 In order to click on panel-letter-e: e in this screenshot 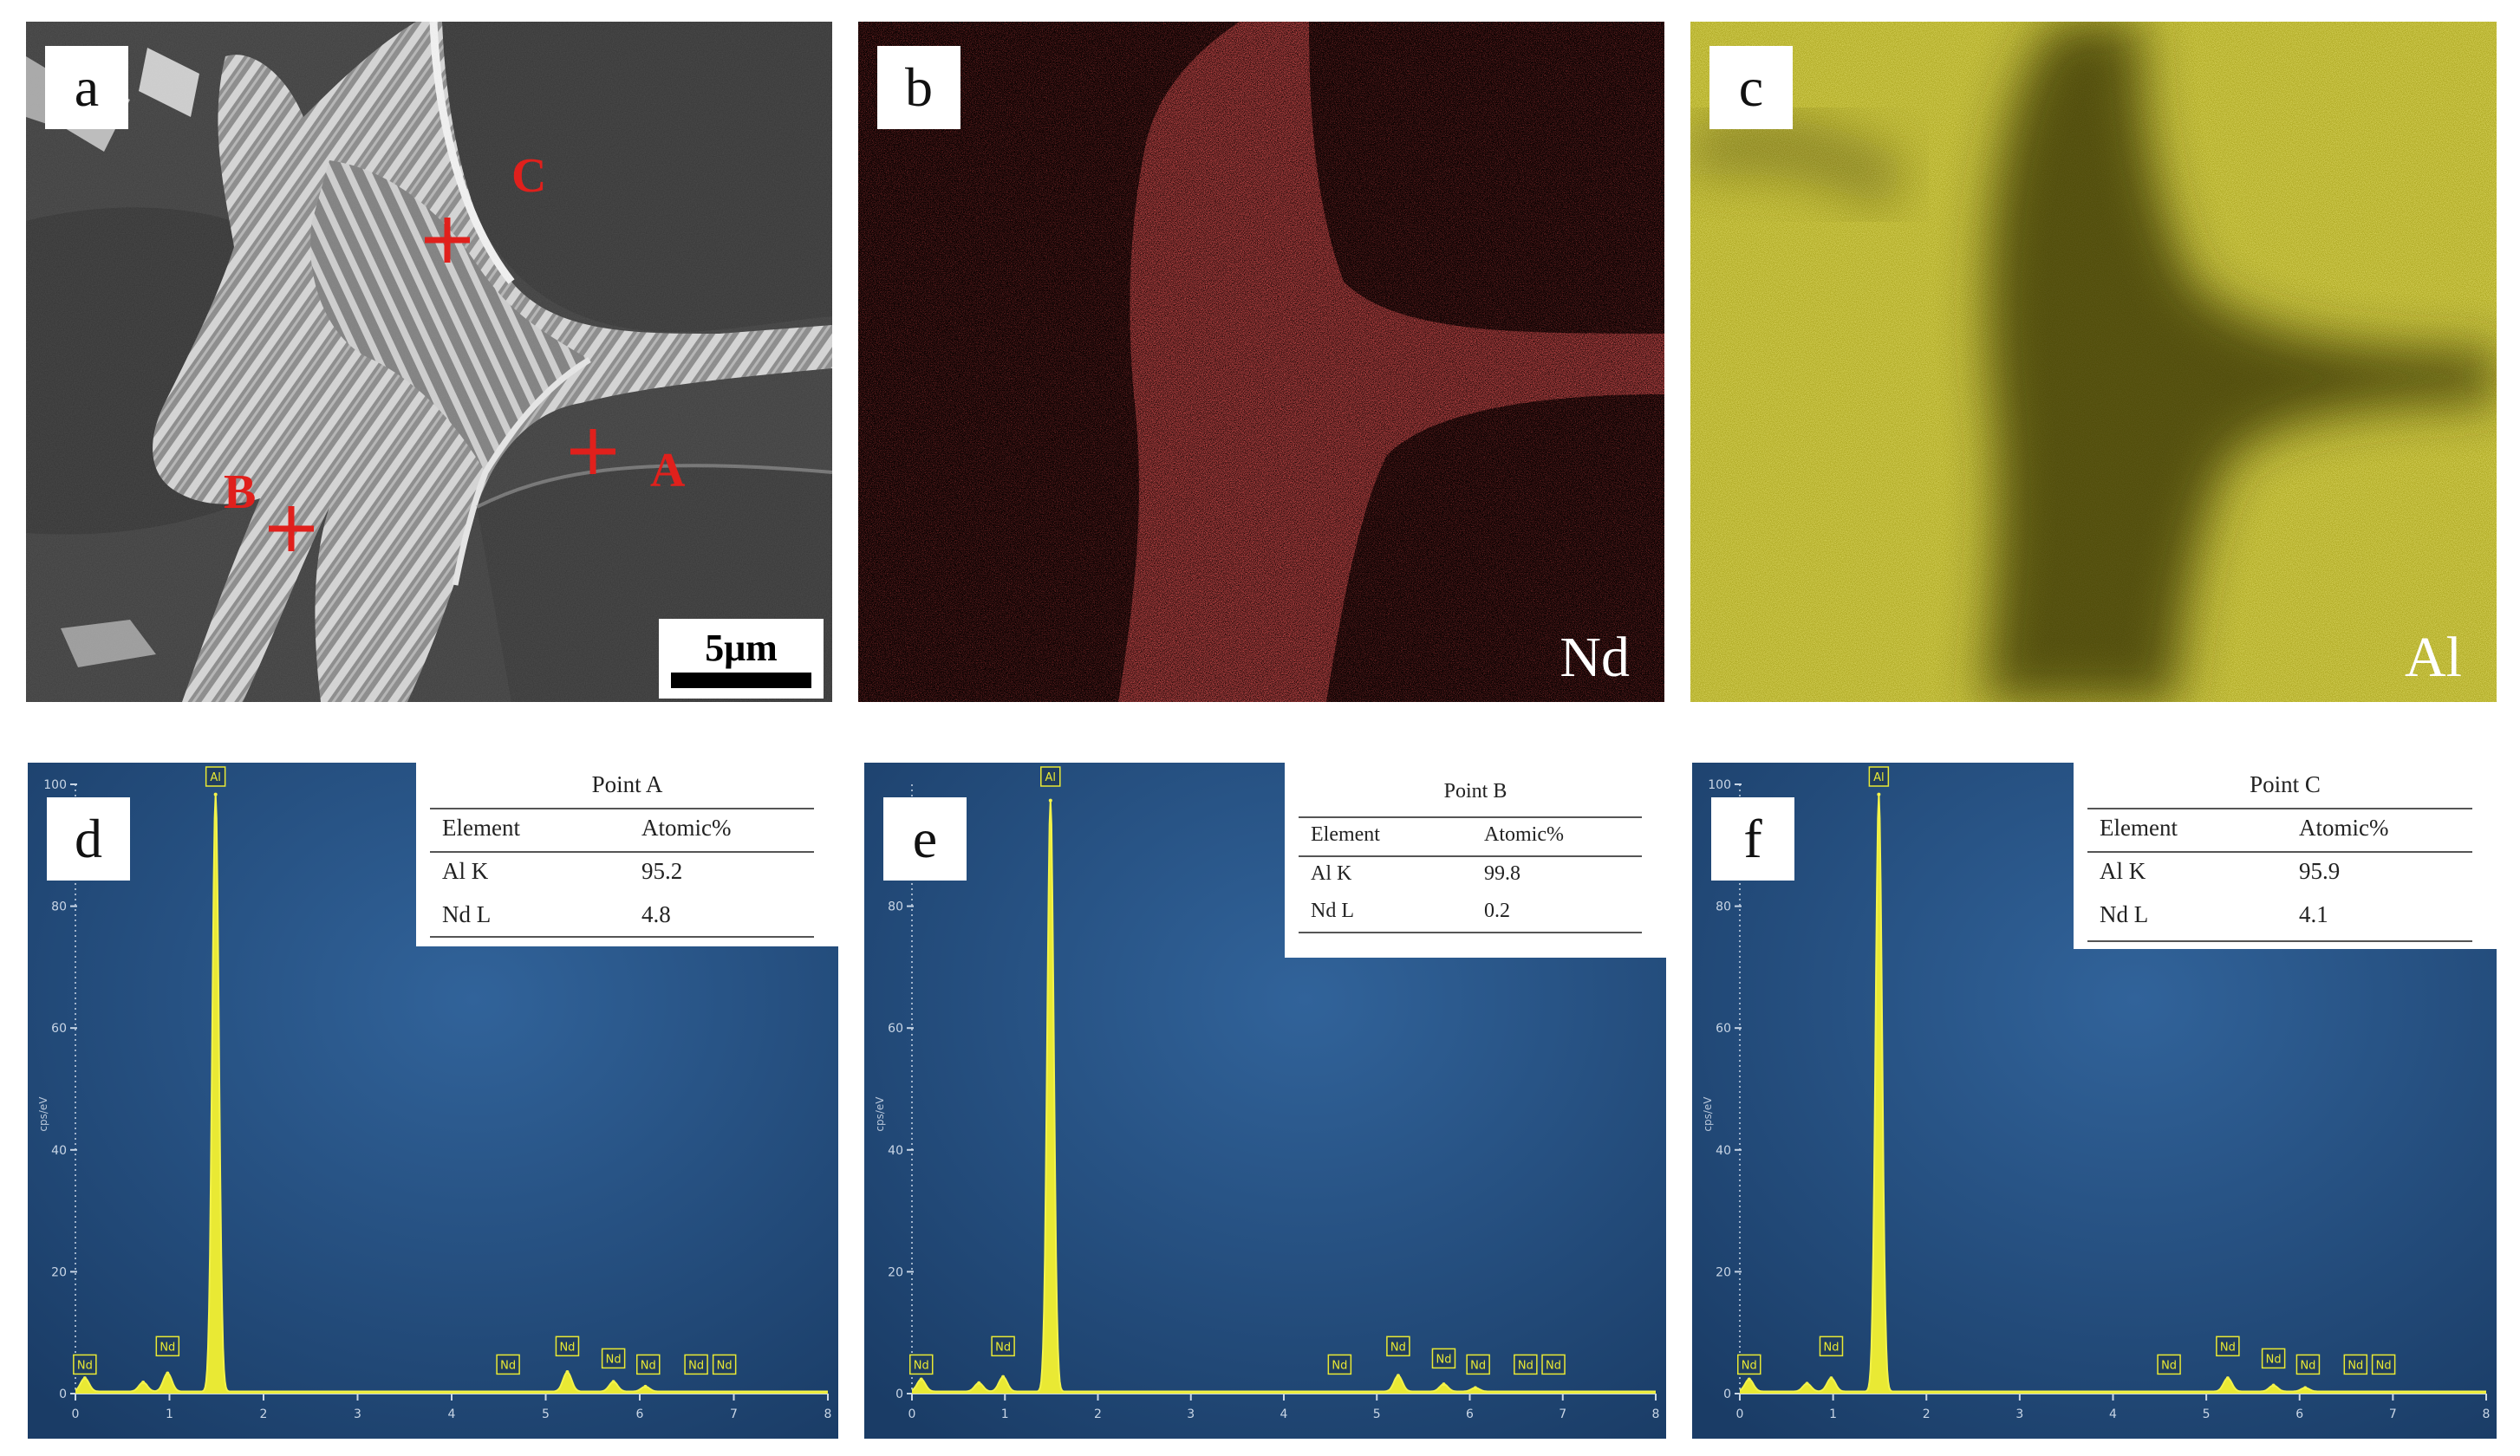, I will do `click(925, 839)`.